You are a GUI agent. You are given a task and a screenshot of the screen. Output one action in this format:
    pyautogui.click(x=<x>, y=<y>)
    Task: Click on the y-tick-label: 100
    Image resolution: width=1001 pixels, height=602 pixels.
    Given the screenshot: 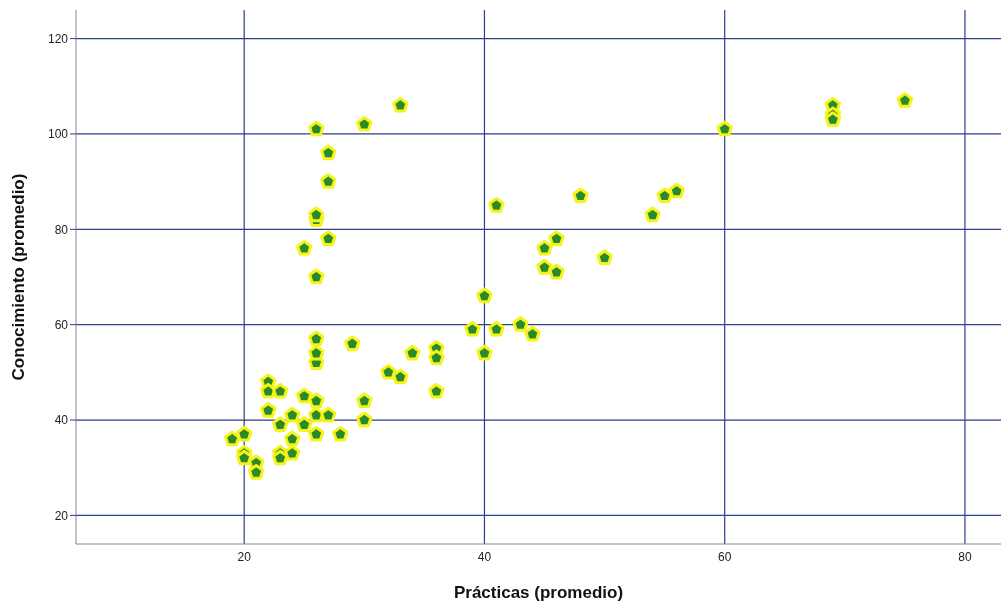 What is the action you would take?
    pyautogui.click(x=58, y=134)
    